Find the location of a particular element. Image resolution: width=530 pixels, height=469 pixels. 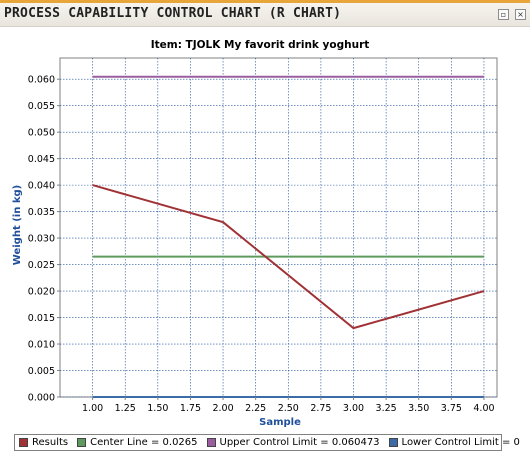

restore-icon: ▫ is located at coordinates (503, 14).